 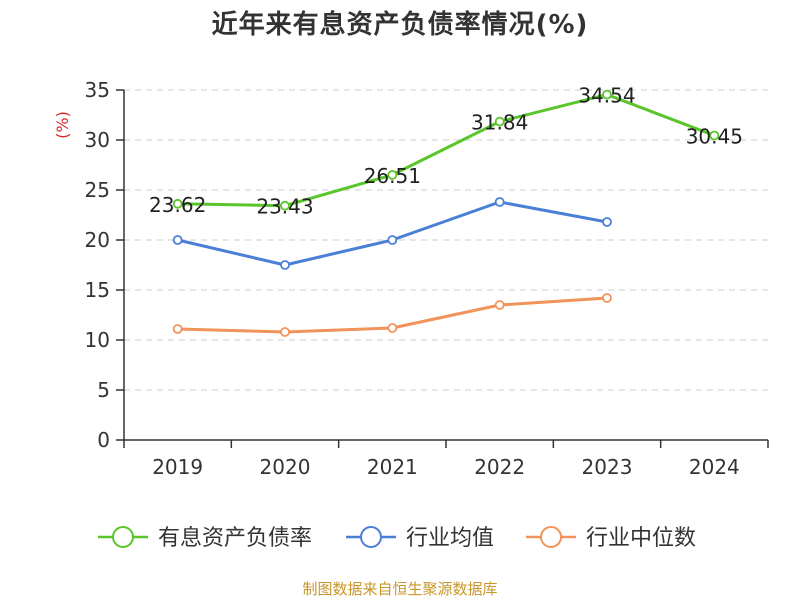 I want to click on data-label: 26.51, so click(x=392, y=176).